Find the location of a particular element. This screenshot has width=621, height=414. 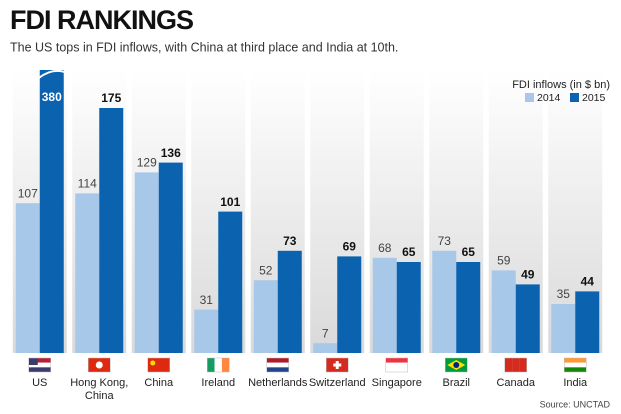

data-label: 136 is located at coordinates (171, 153).